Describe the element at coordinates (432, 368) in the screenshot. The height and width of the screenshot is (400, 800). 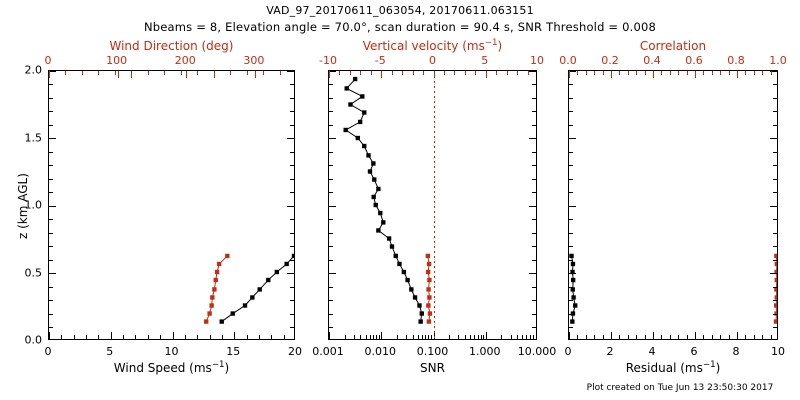
I see `snr-axis-title: SNR` at that location.